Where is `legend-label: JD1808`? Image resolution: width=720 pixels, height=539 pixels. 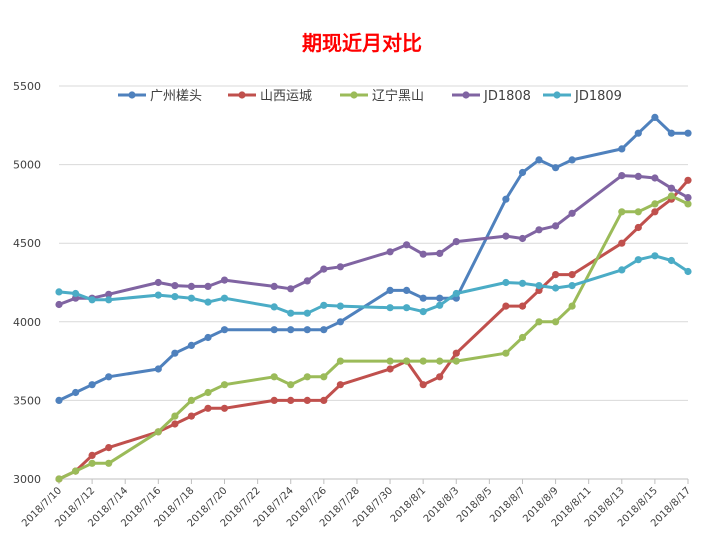 legend-label: JD1808 is located at coordinates (507, 96).